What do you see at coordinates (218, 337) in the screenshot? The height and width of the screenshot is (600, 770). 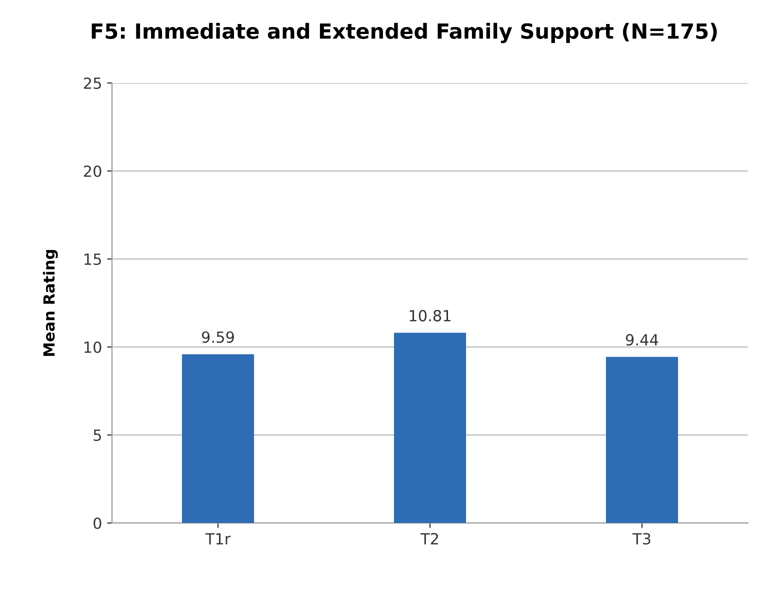 I see `data-label: 9.59` at bounding box center [218, 337].